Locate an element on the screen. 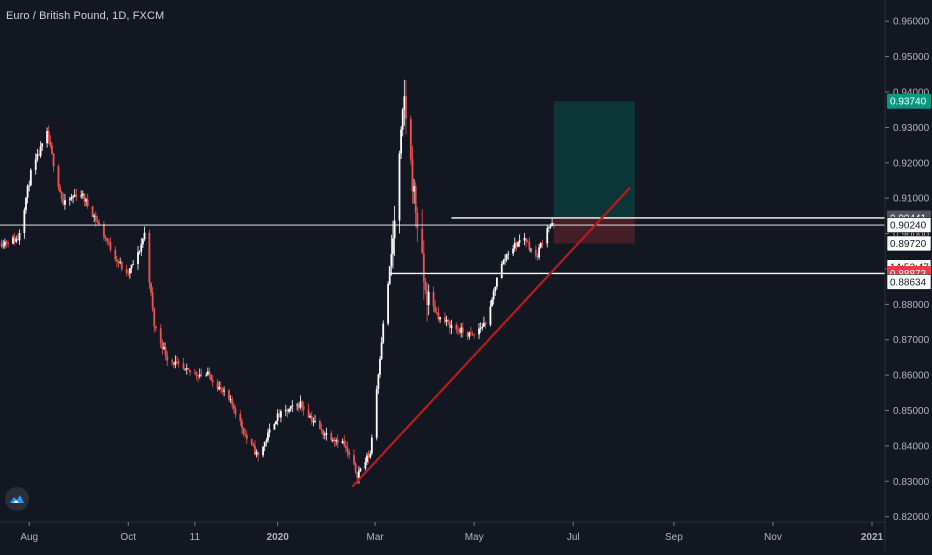  x-tick-label: Nov is located at coordinates (773, 537).